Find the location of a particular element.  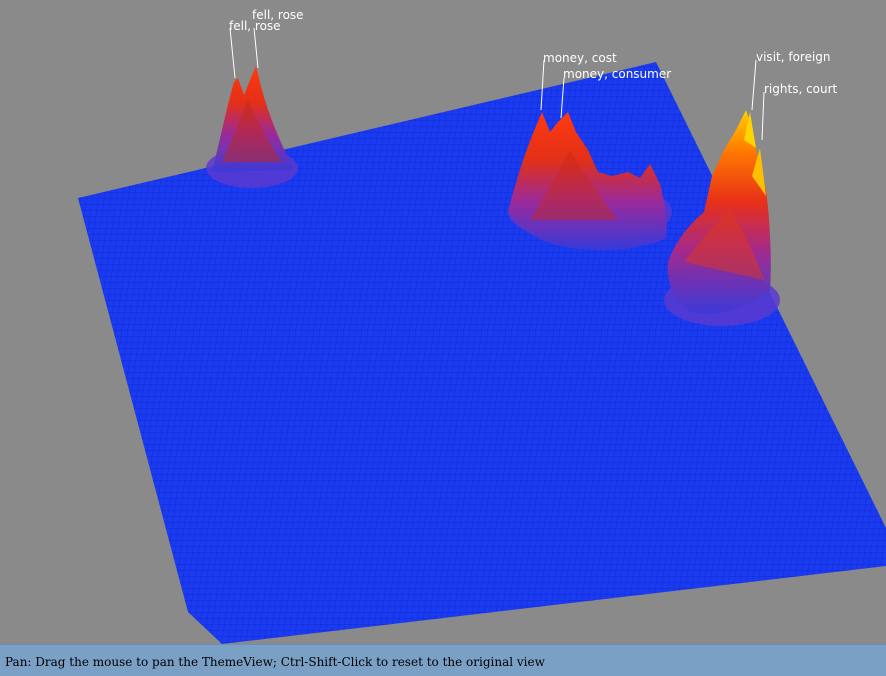

peak-label-visit-foreign: visit, foreign is located at coordinates (793, 57).